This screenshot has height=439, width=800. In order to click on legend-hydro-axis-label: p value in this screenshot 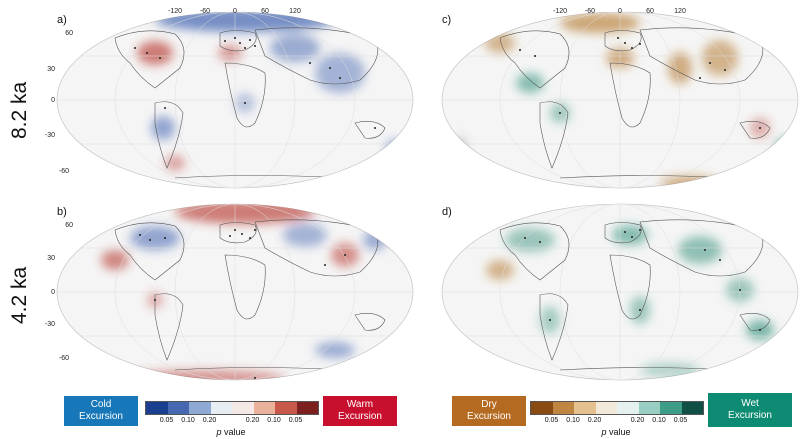, I will do `click(615, 432)`.